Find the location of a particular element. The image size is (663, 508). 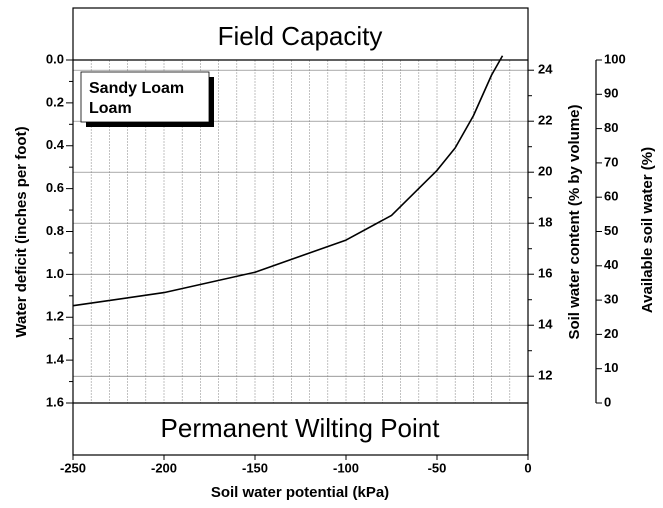

y3-tick-label: 90 is located at coordinates (611, 93).